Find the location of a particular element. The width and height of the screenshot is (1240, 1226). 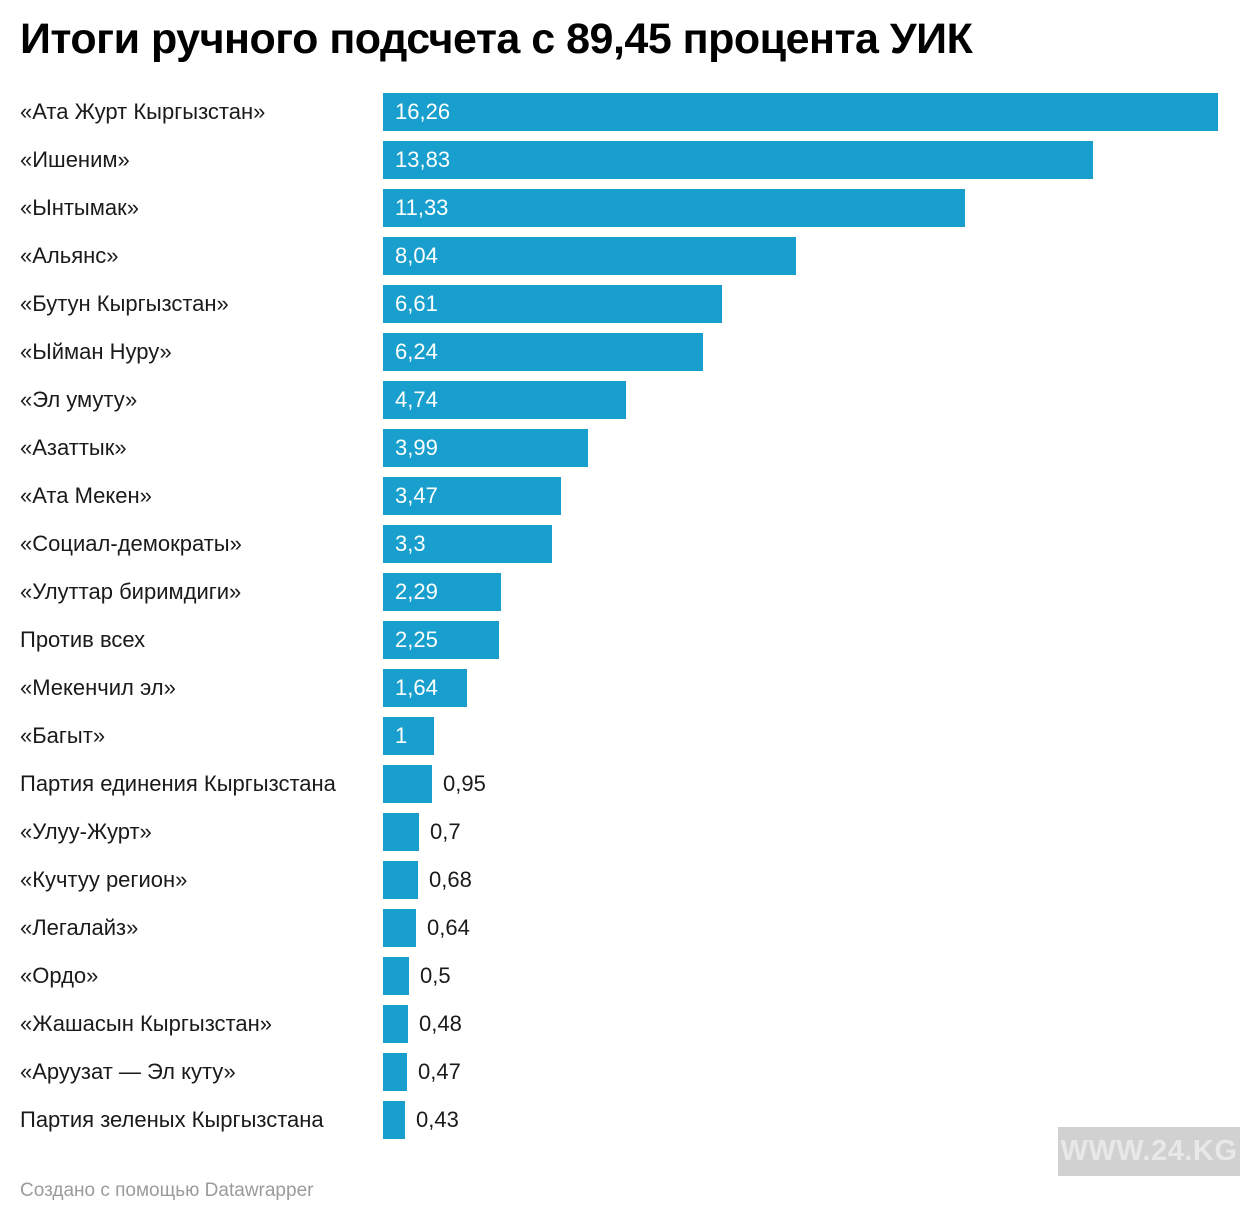

bar-track: 0,7 is located at coordinates (801, 832).